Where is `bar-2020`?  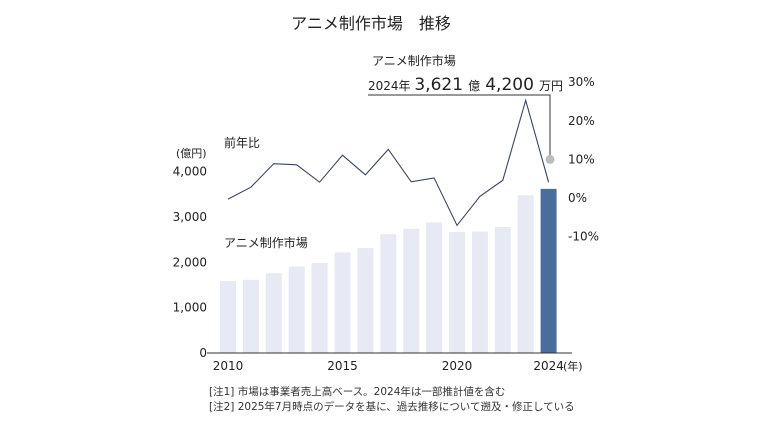 bar-2020 is located at coordinates (457, 292).